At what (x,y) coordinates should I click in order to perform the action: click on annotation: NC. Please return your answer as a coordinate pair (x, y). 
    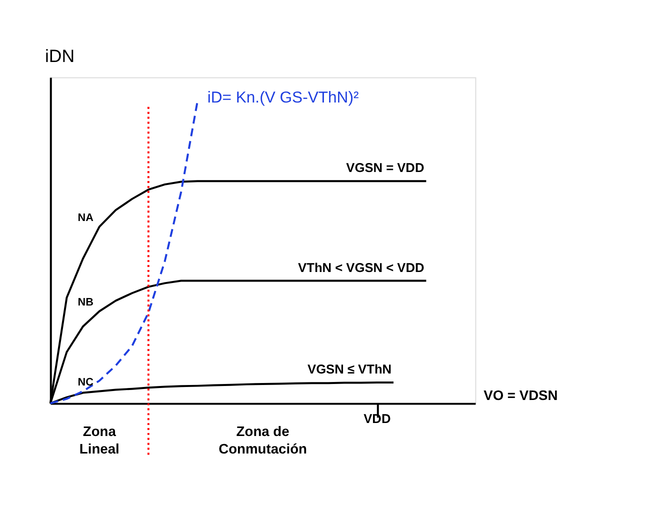
    Looking at the image, I should click on (86, 382).